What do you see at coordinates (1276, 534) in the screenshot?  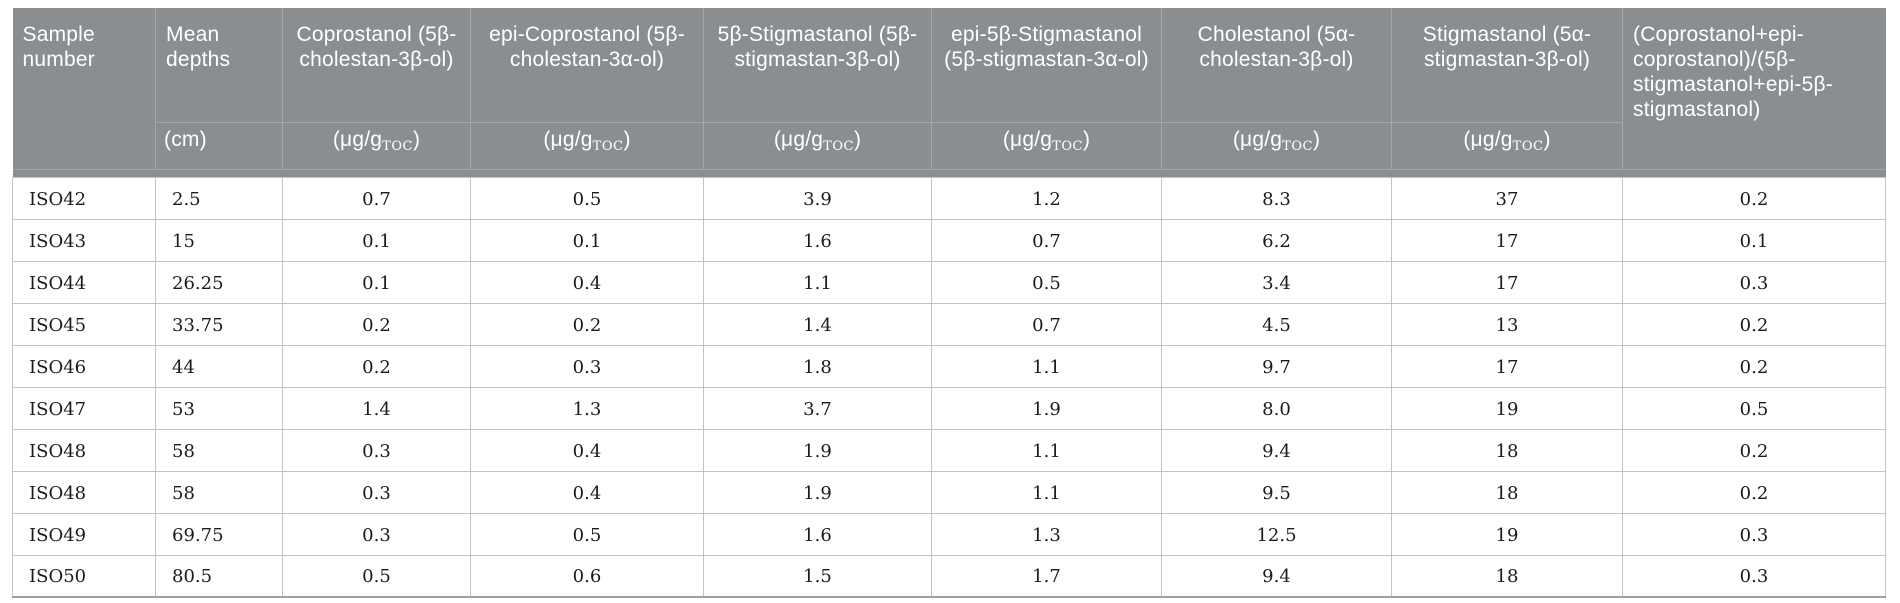 I see `cell-cholestanol: 12.5` at bounding box center [1276, 534].